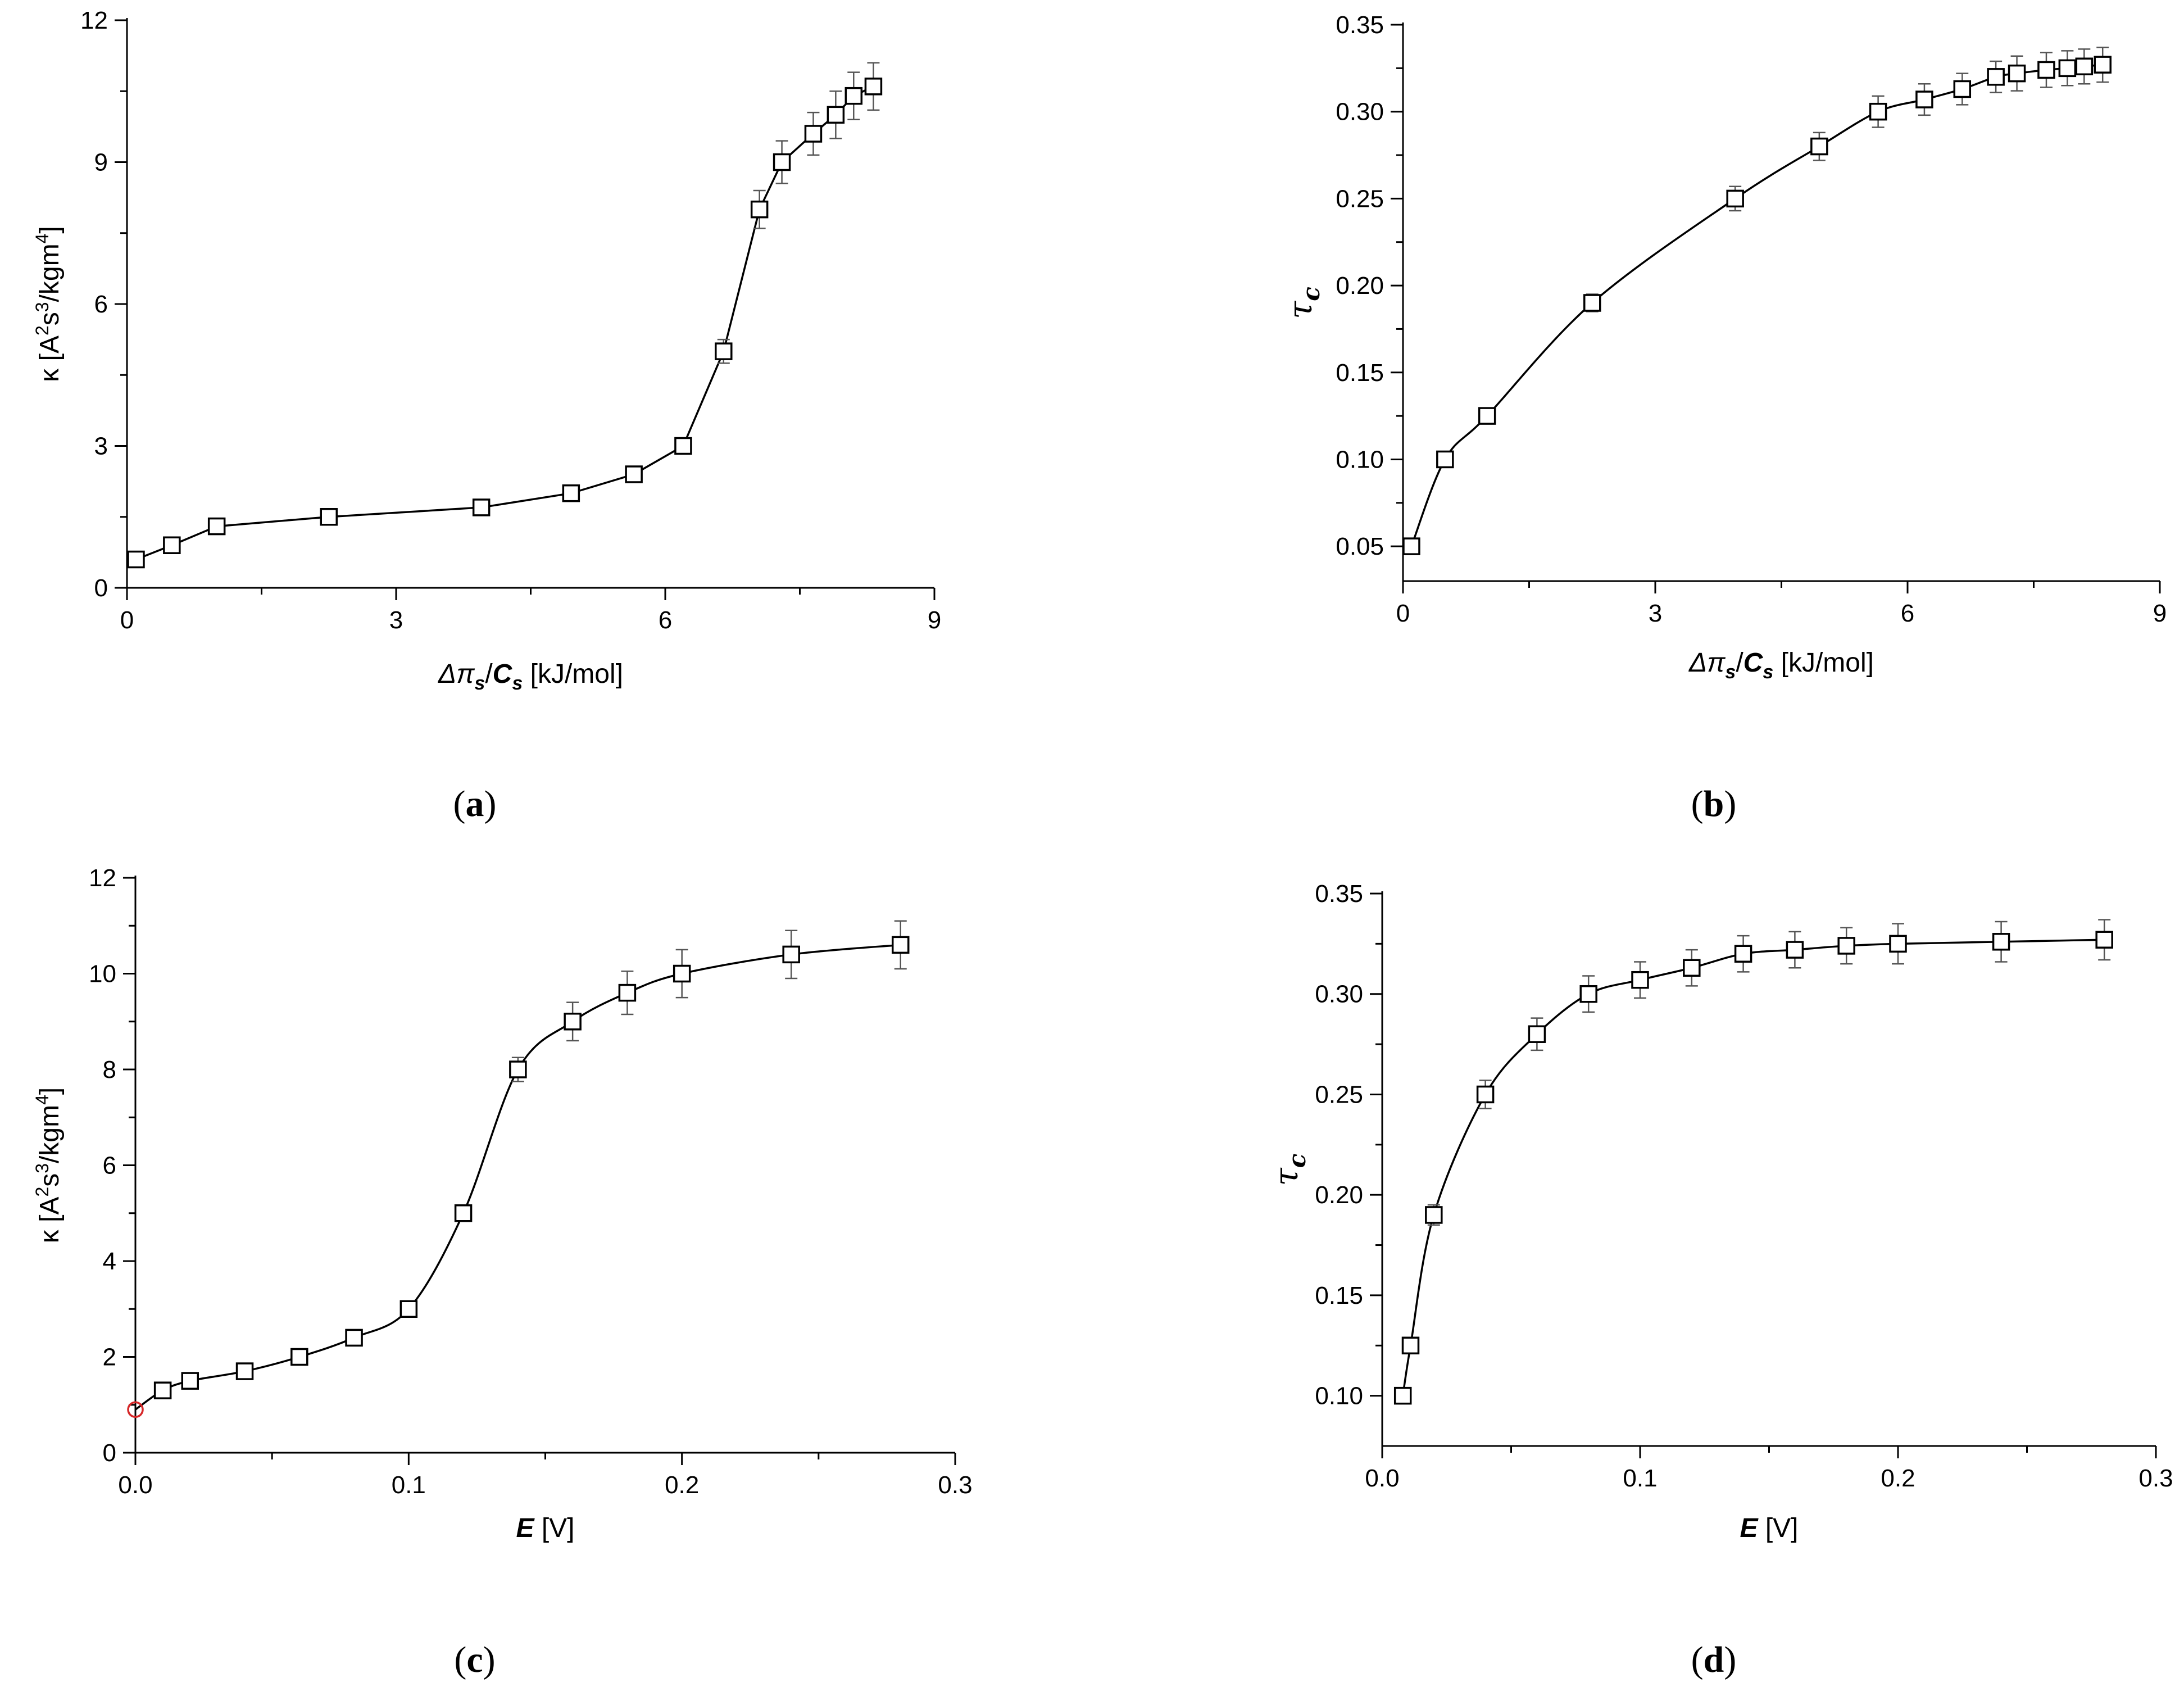  I want to click on panel-label: (c), so click(474, 1659).